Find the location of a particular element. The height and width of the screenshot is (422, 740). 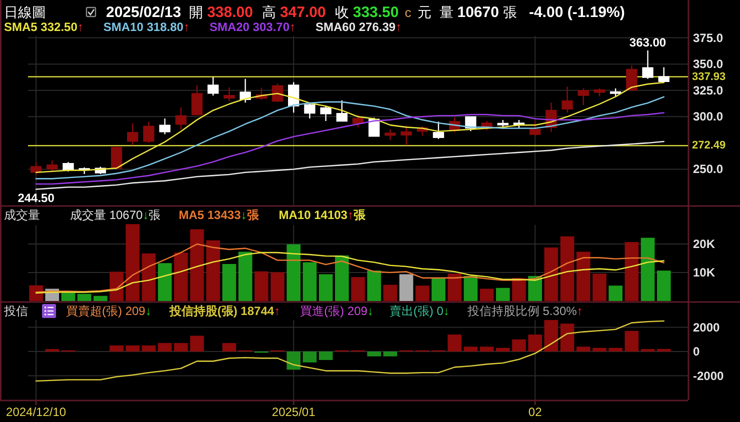

text: SMA10 318.80↑ is located at coordinates (146, 27).